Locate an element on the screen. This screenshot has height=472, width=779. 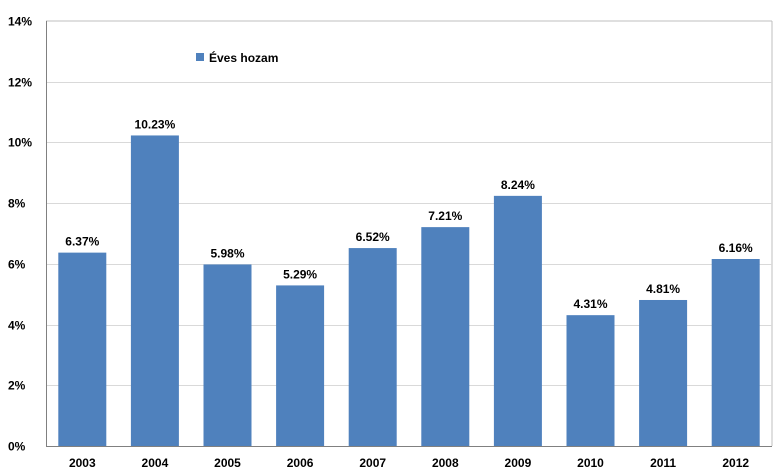
legend-label: Éves hozam is located at coordinates (243, 57).